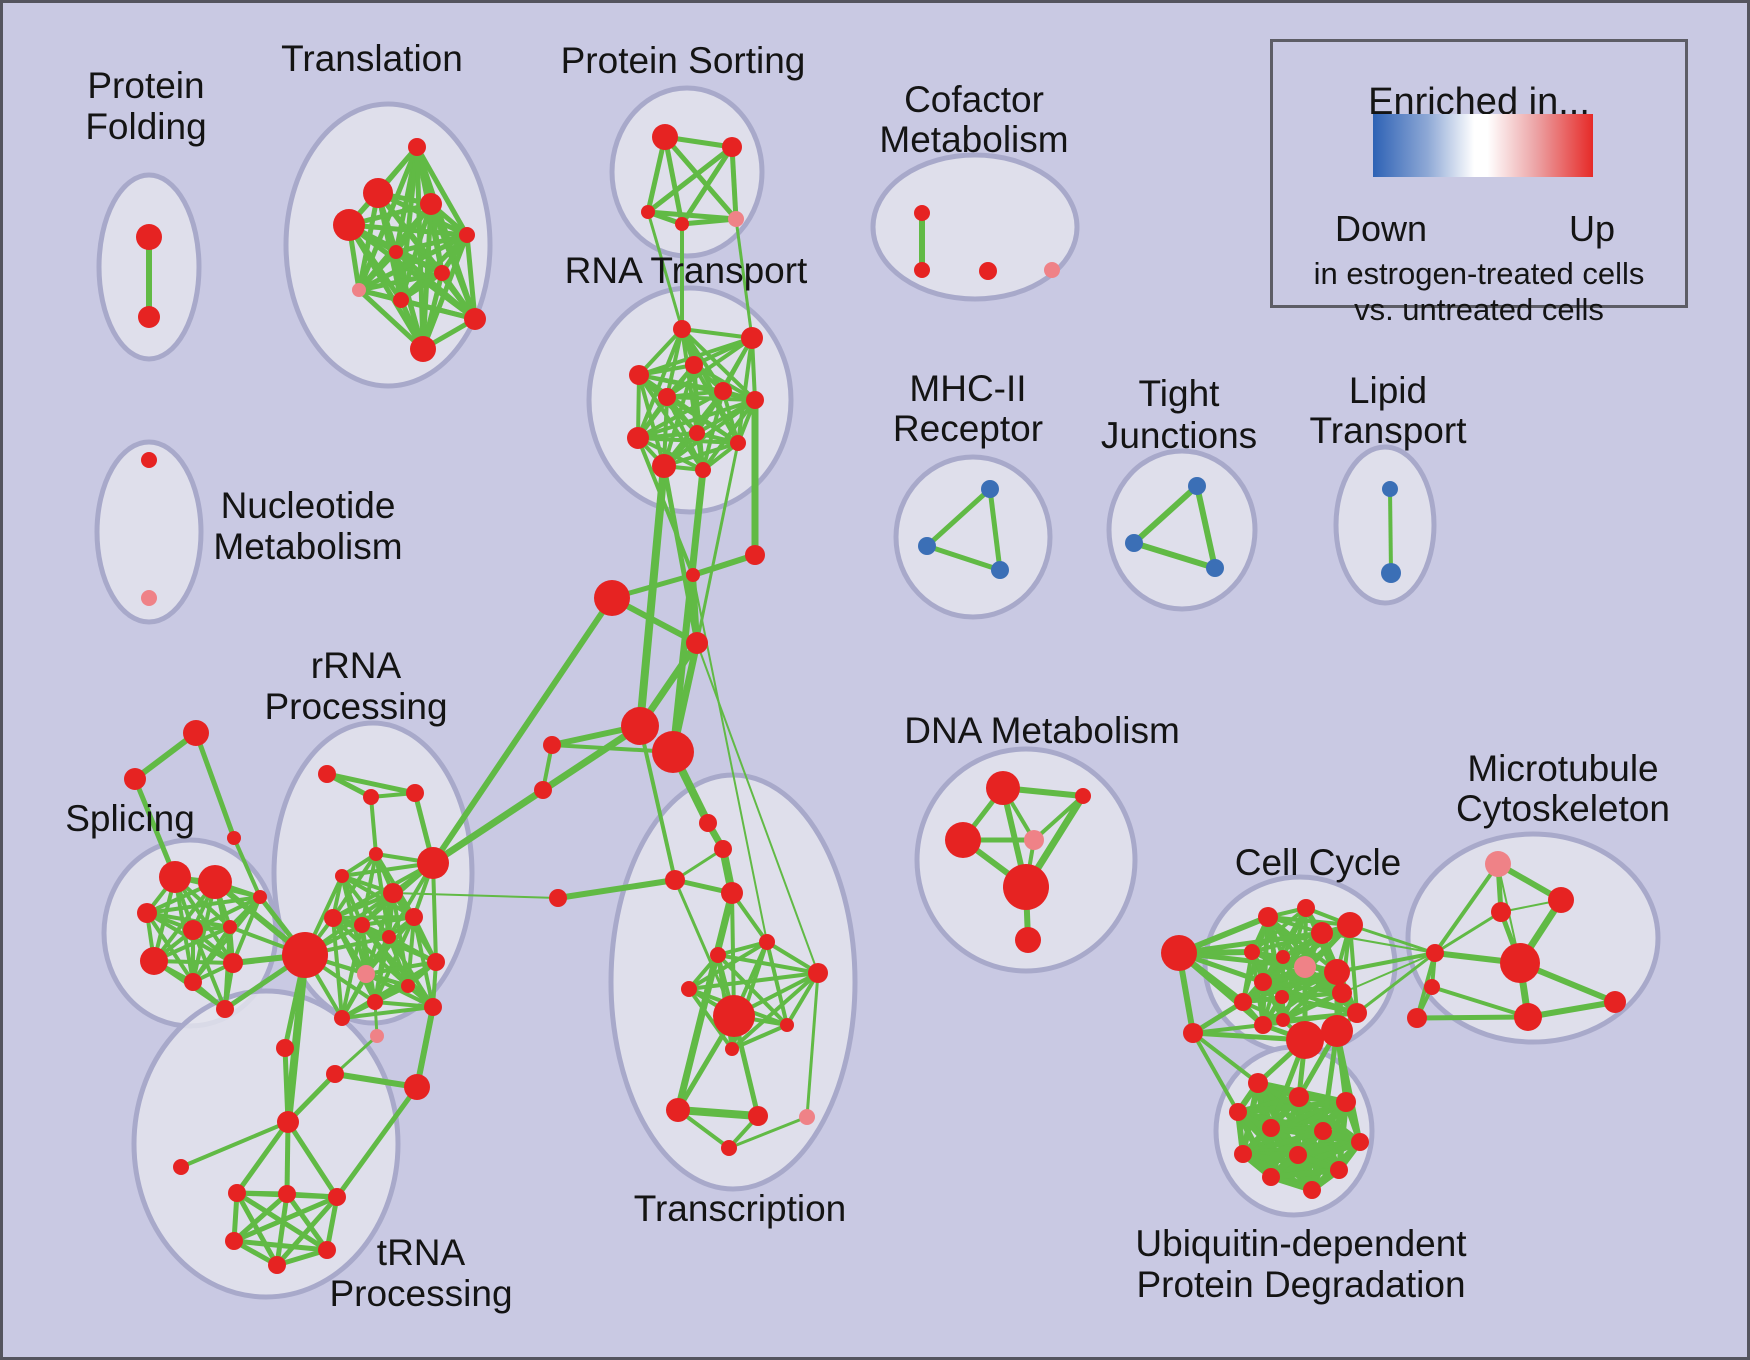  What do you see at coordinates (204, 920) in the screenshot?
I see `edge-splicing-mesh-s1-s8` at bounding box center [204, 920].